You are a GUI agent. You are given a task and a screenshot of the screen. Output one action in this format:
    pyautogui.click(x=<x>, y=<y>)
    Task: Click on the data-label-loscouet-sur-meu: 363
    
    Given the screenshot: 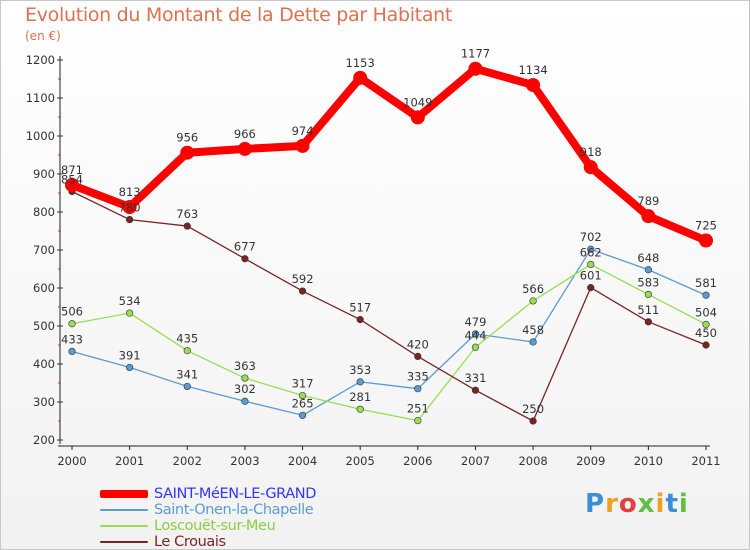 What is the action you would take?
    pyautogui.click(x=245, y=366)
    